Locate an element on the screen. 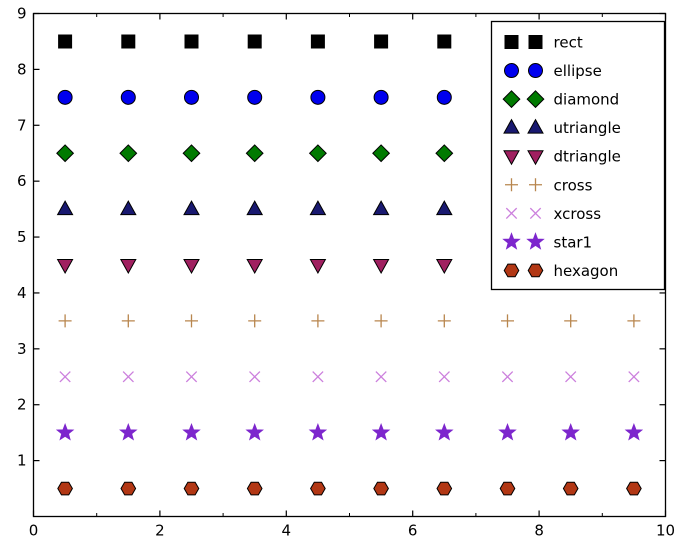 This screenshot has width=688, height=544. series-star1 is located at coordinates (349, 431).